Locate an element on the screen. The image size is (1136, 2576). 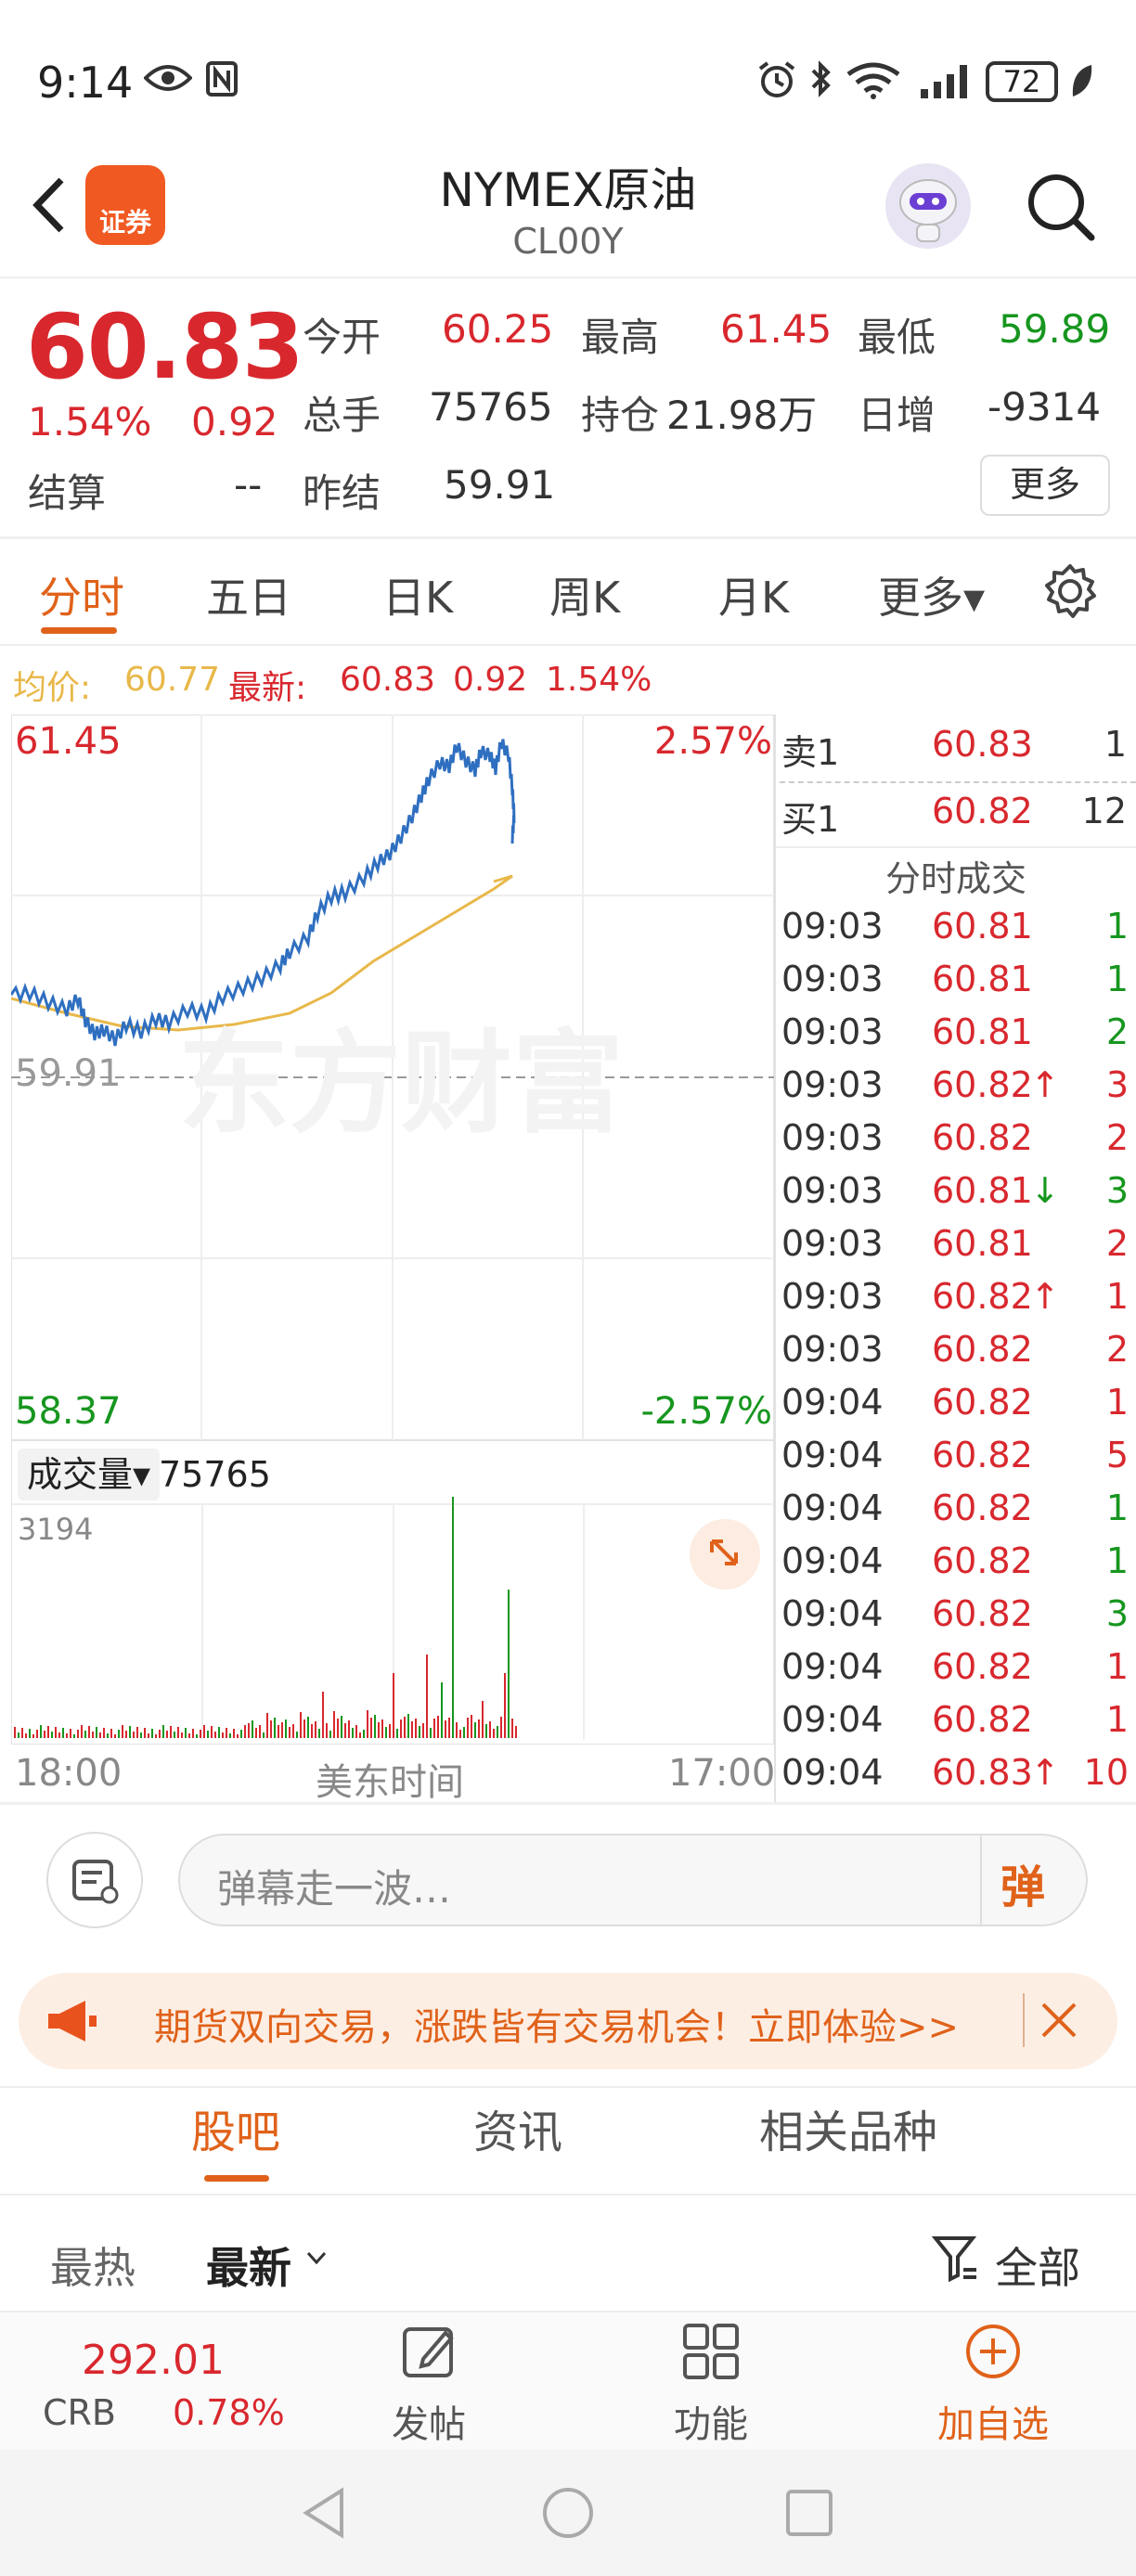
crb-index-name: CRB is located at coordinates (80, 2412).